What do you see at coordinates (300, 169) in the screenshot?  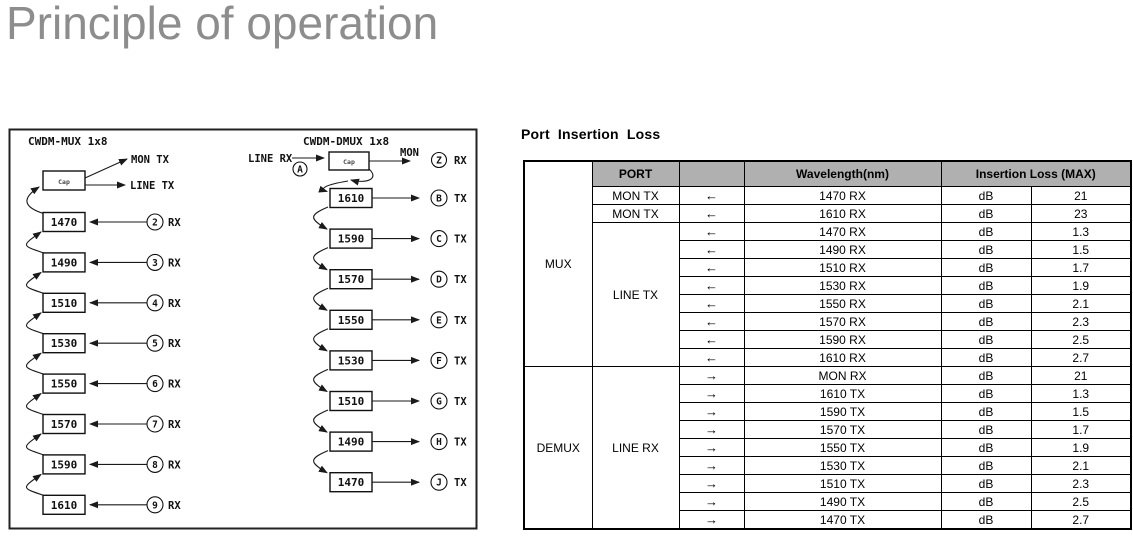 I see `dmux-input-port-circle` at bounding box center [300, 169].